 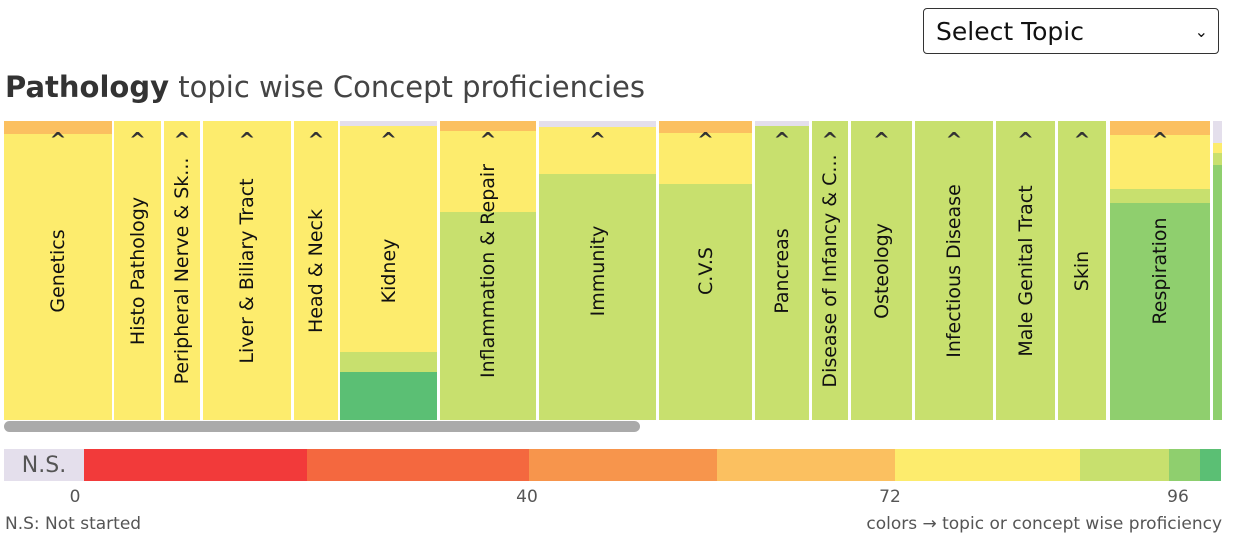 What do you see at coordinates (44, 465) in the screenshot?
I see `legend-not-started: N.S.` at bounding box center [44, 465].